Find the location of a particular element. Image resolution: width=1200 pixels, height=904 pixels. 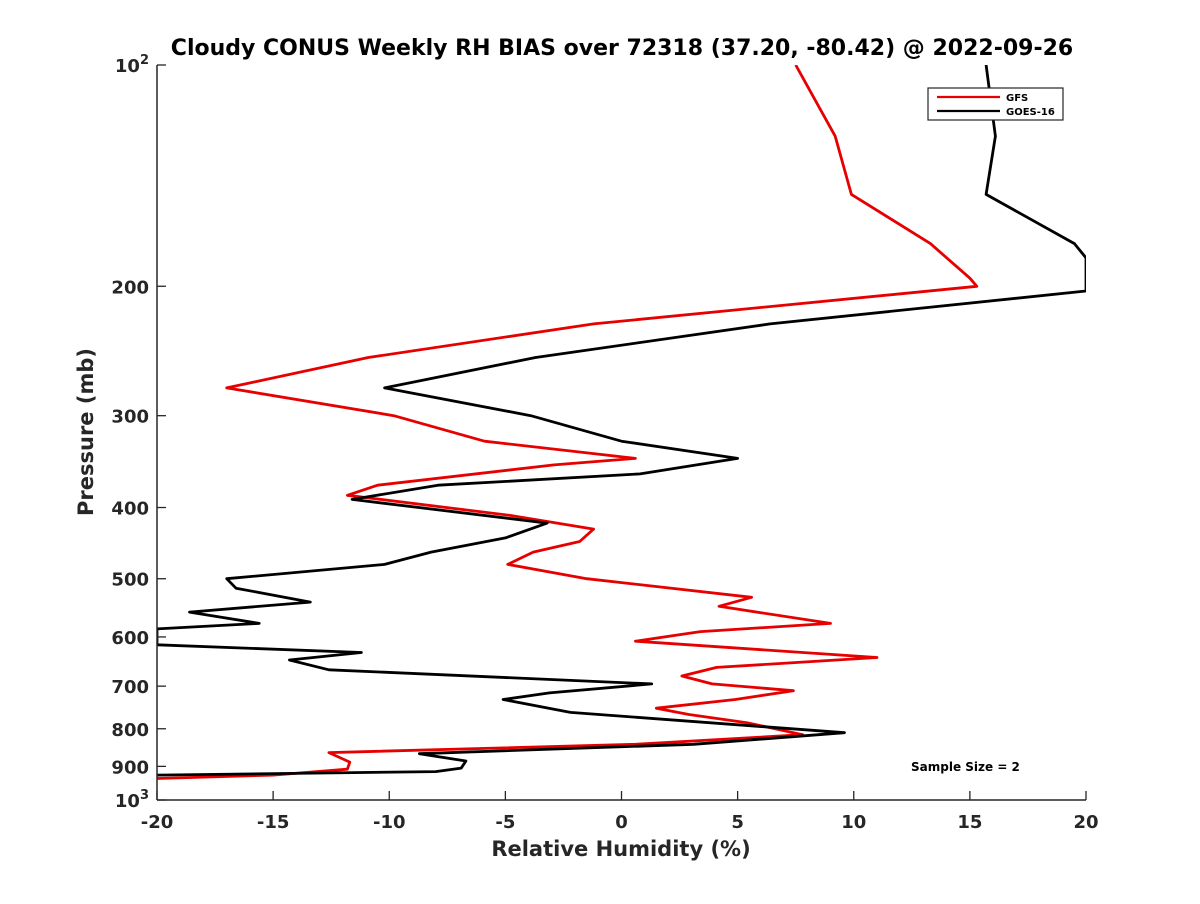

y-tick-label: 800 is located at coordinates (130, 730).